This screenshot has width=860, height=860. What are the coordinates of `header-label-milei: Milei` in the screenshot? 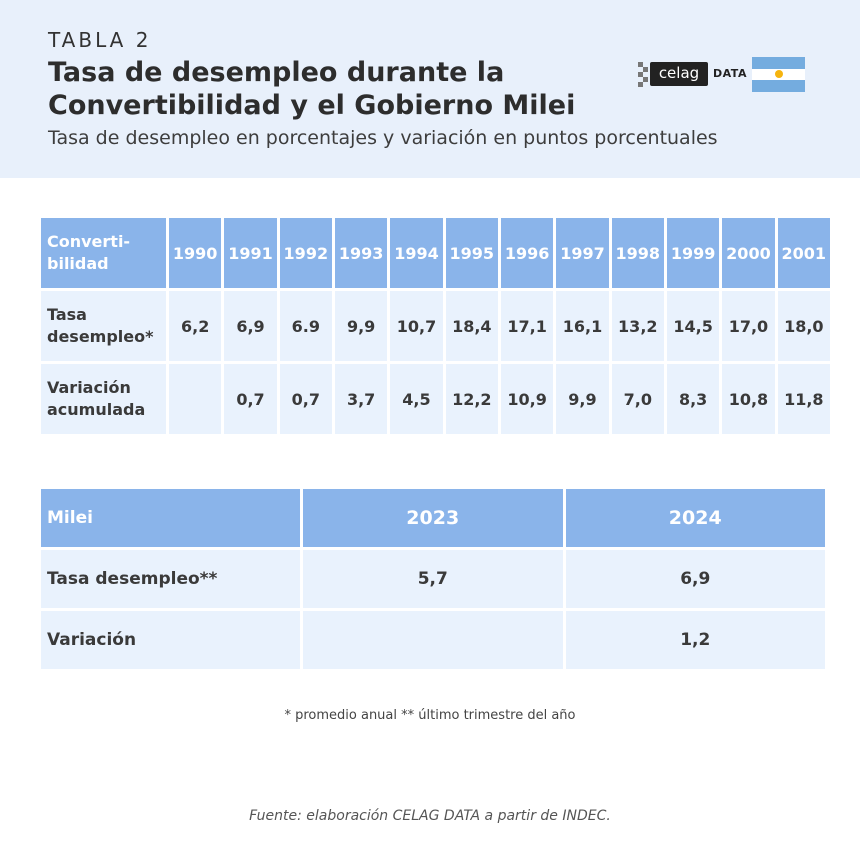 It's located at (170, 518).